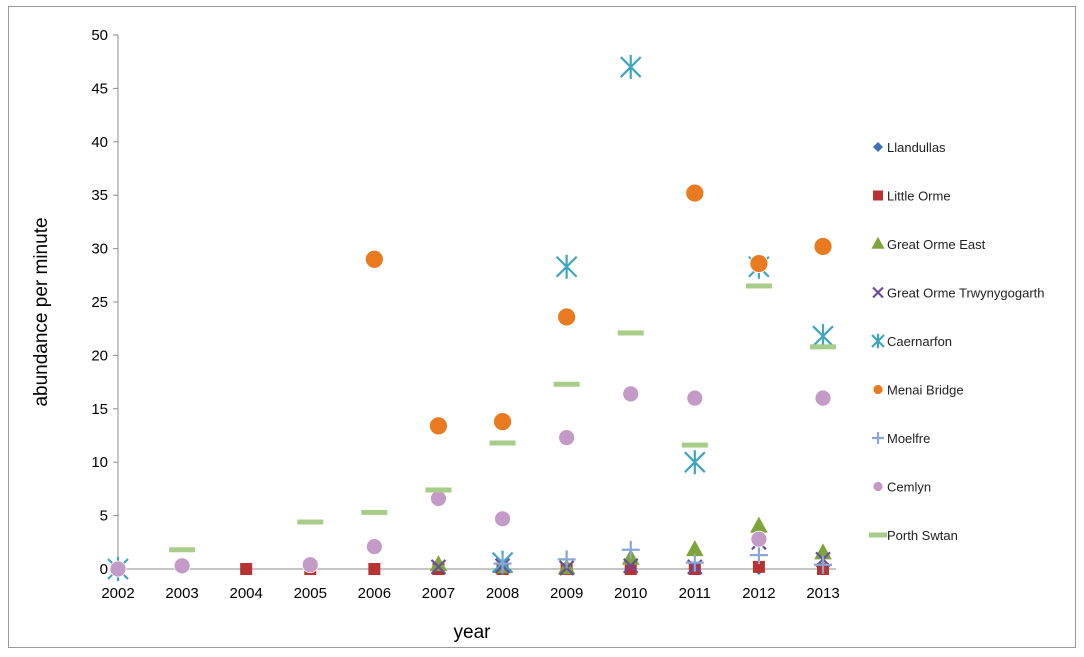 The width and height of the screenshot is (1084, 657). I want to click on legend-item: Caernarfon, so click(911, 341).